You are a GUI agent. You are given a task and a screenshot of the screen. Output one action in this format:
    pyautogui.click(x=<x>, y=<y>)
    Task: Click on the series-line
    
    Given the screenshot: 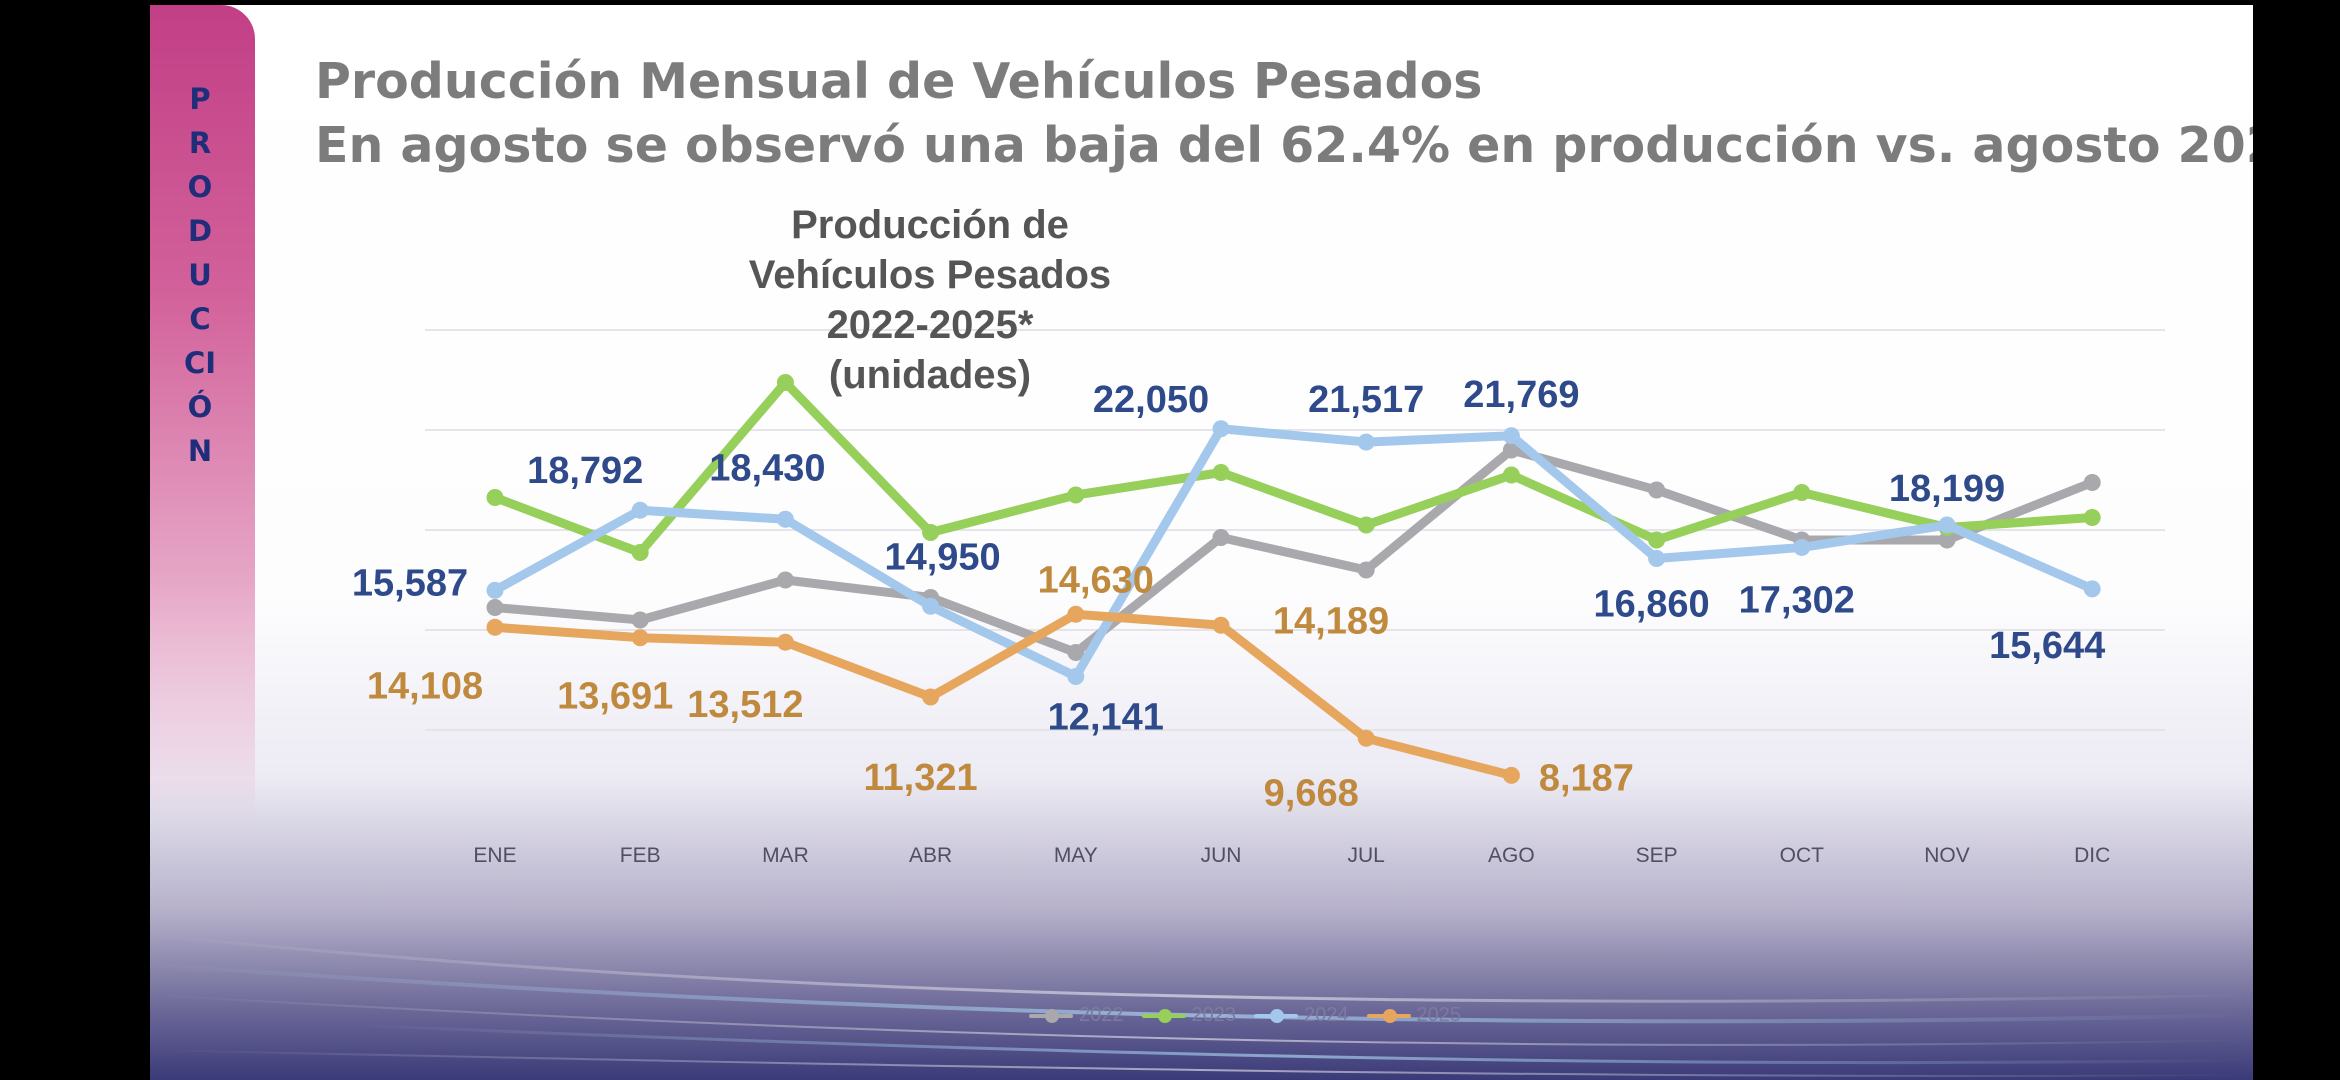 What is the action you would take?
    pyautogui.click(x=1003, y=694)
    